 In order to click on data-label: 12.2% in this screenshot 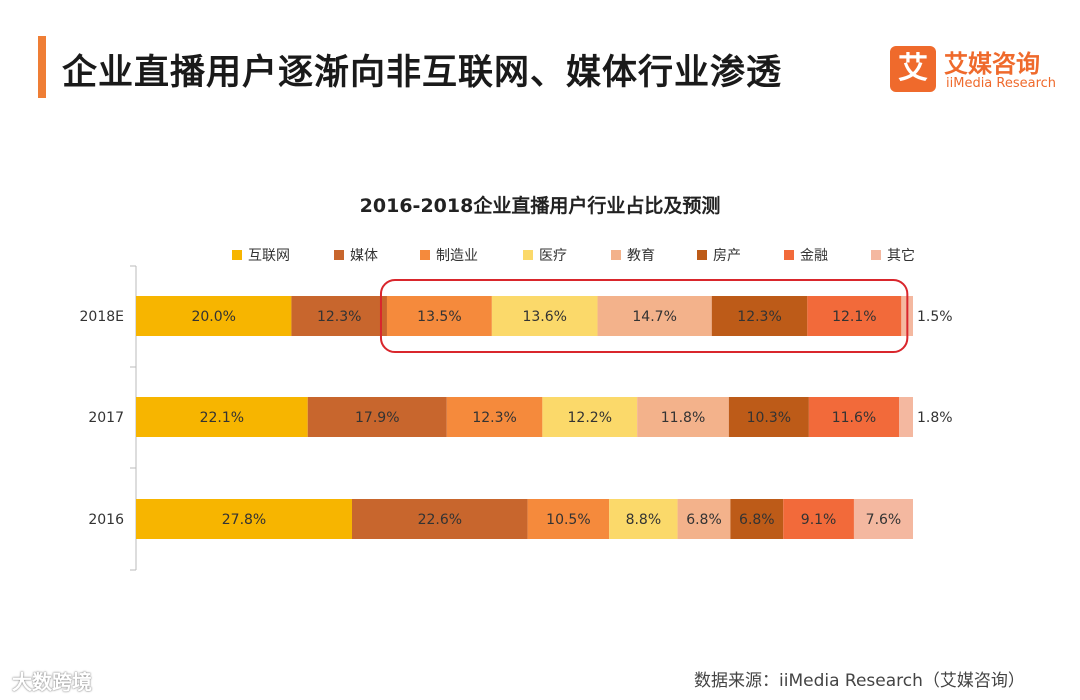, I will do `click(590, 418)`.